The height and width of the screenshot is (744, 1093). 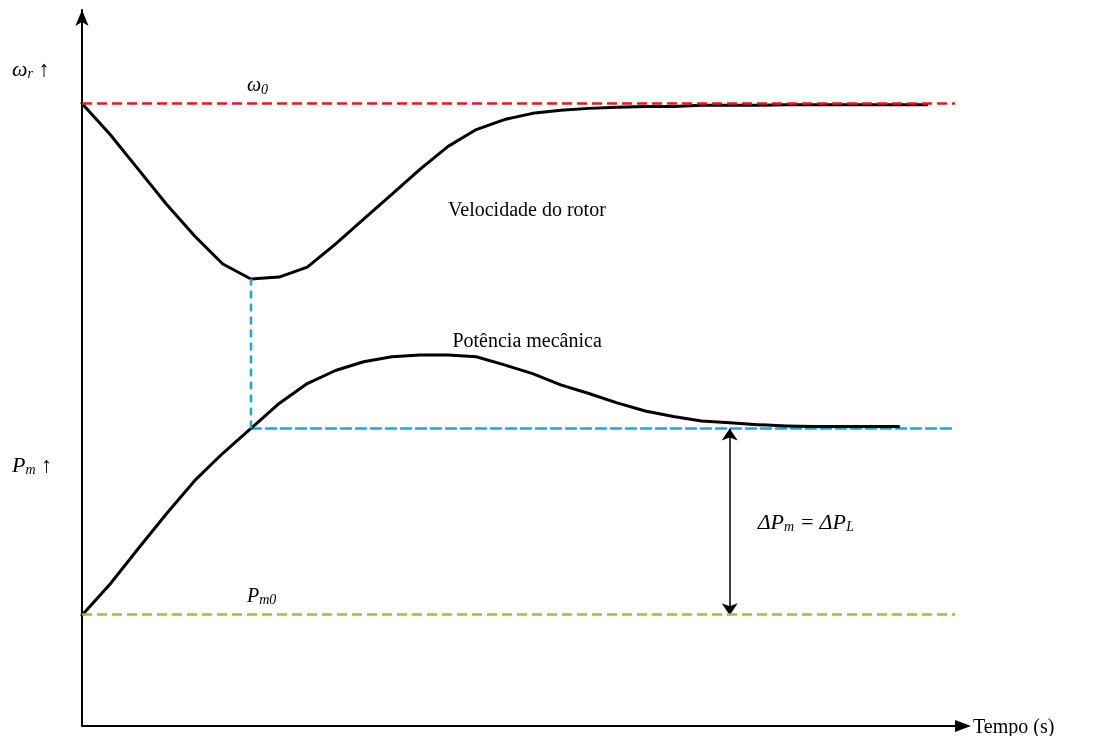 I want to click on y-axis-title: ωr ↑, so click(x=31, y=68).